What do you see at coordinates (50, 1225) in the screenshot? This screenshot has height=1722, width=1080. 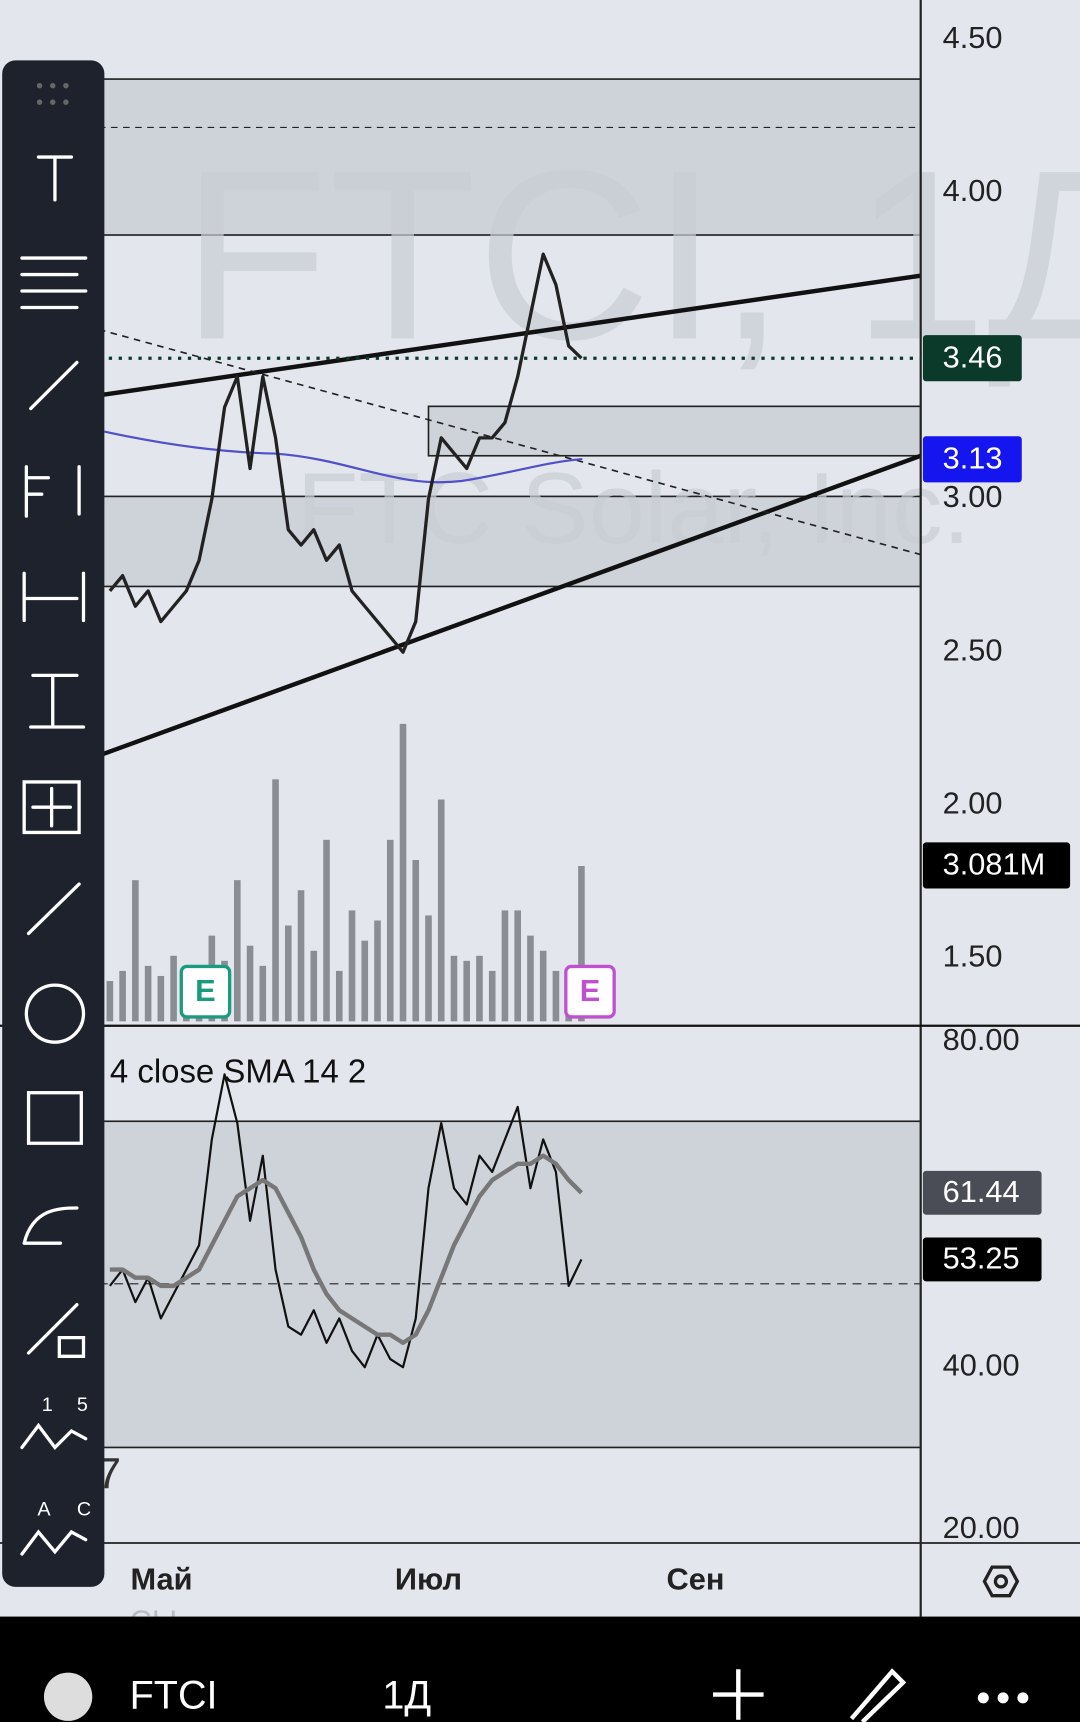 I see `brush-tool` at bounding box center [50, 1225].